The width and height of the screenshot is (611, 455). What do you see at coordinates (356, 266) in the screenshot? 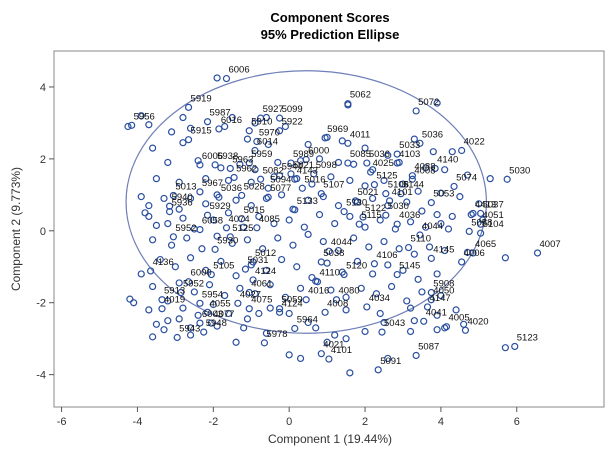
I see `point-label: 5120` at bounding box center [356, 266].